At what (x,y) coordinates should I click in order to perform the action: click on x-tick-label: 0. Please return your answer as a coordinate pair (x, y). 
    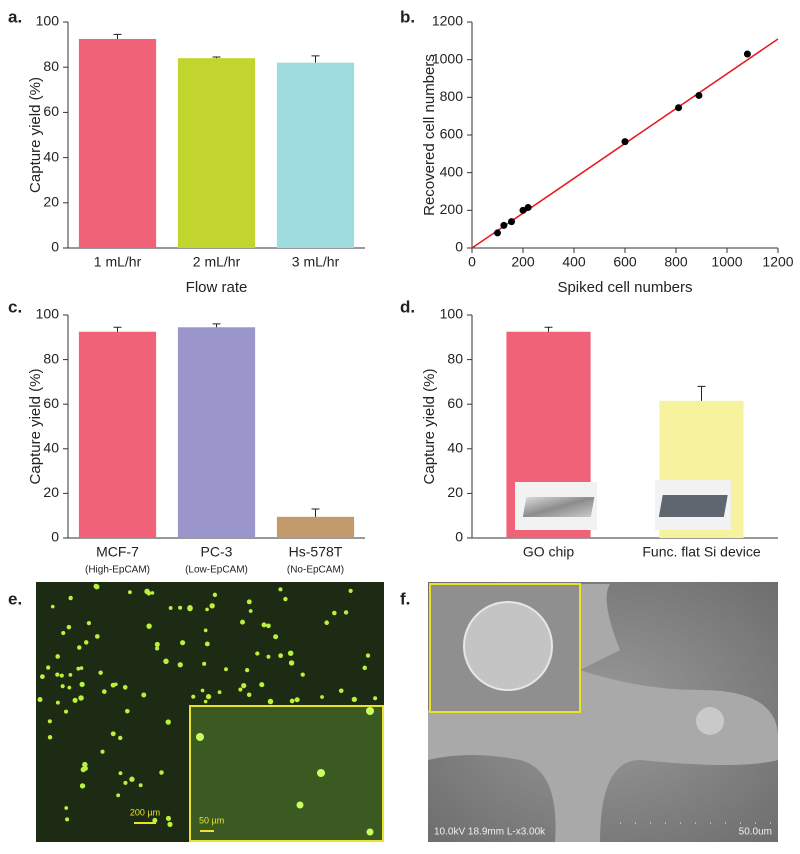
    Looking at the image, I should click on (472, 262).